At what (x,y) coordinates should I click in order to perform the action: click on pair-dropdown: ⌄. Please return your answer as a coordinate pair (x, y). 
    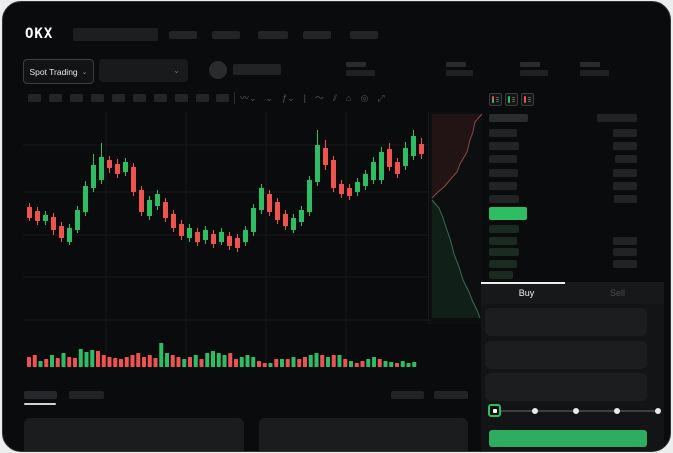
    Looking at the image, I should click on (143, 70).